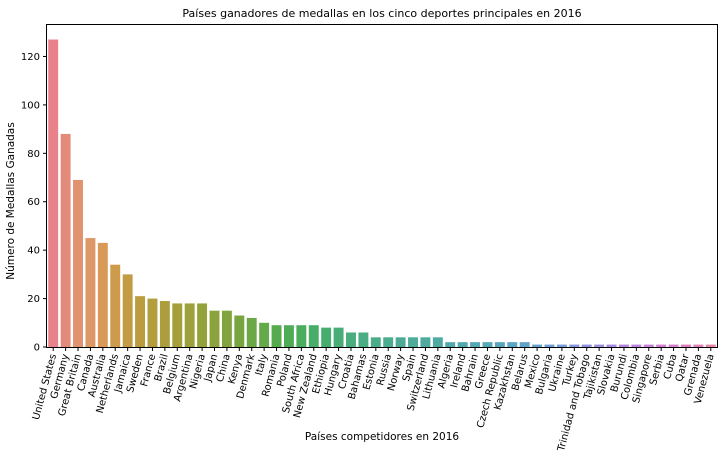 The image size is (727, 476). What do you see at coordinates (262, 365) in the screenshot?
I see `x-tick-label: Italy` at bounding box center [262, 365].